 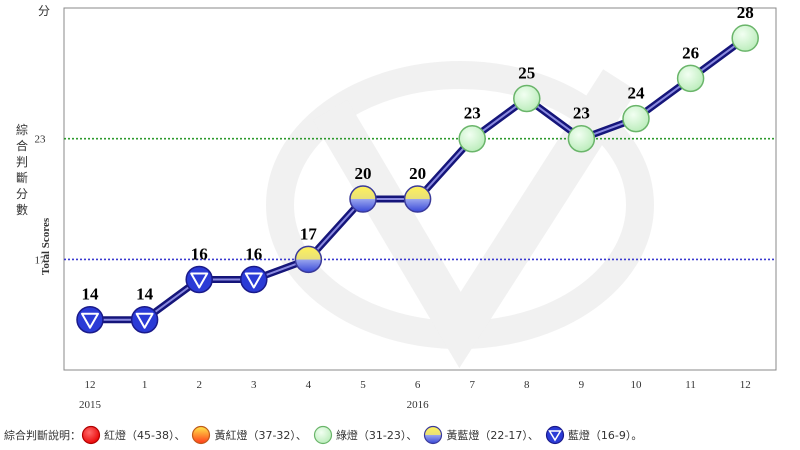 What do you see at coordinates (418, 385) in the screenshot?
I see `x-tick-label: 6` at bounding box center [418, 385].